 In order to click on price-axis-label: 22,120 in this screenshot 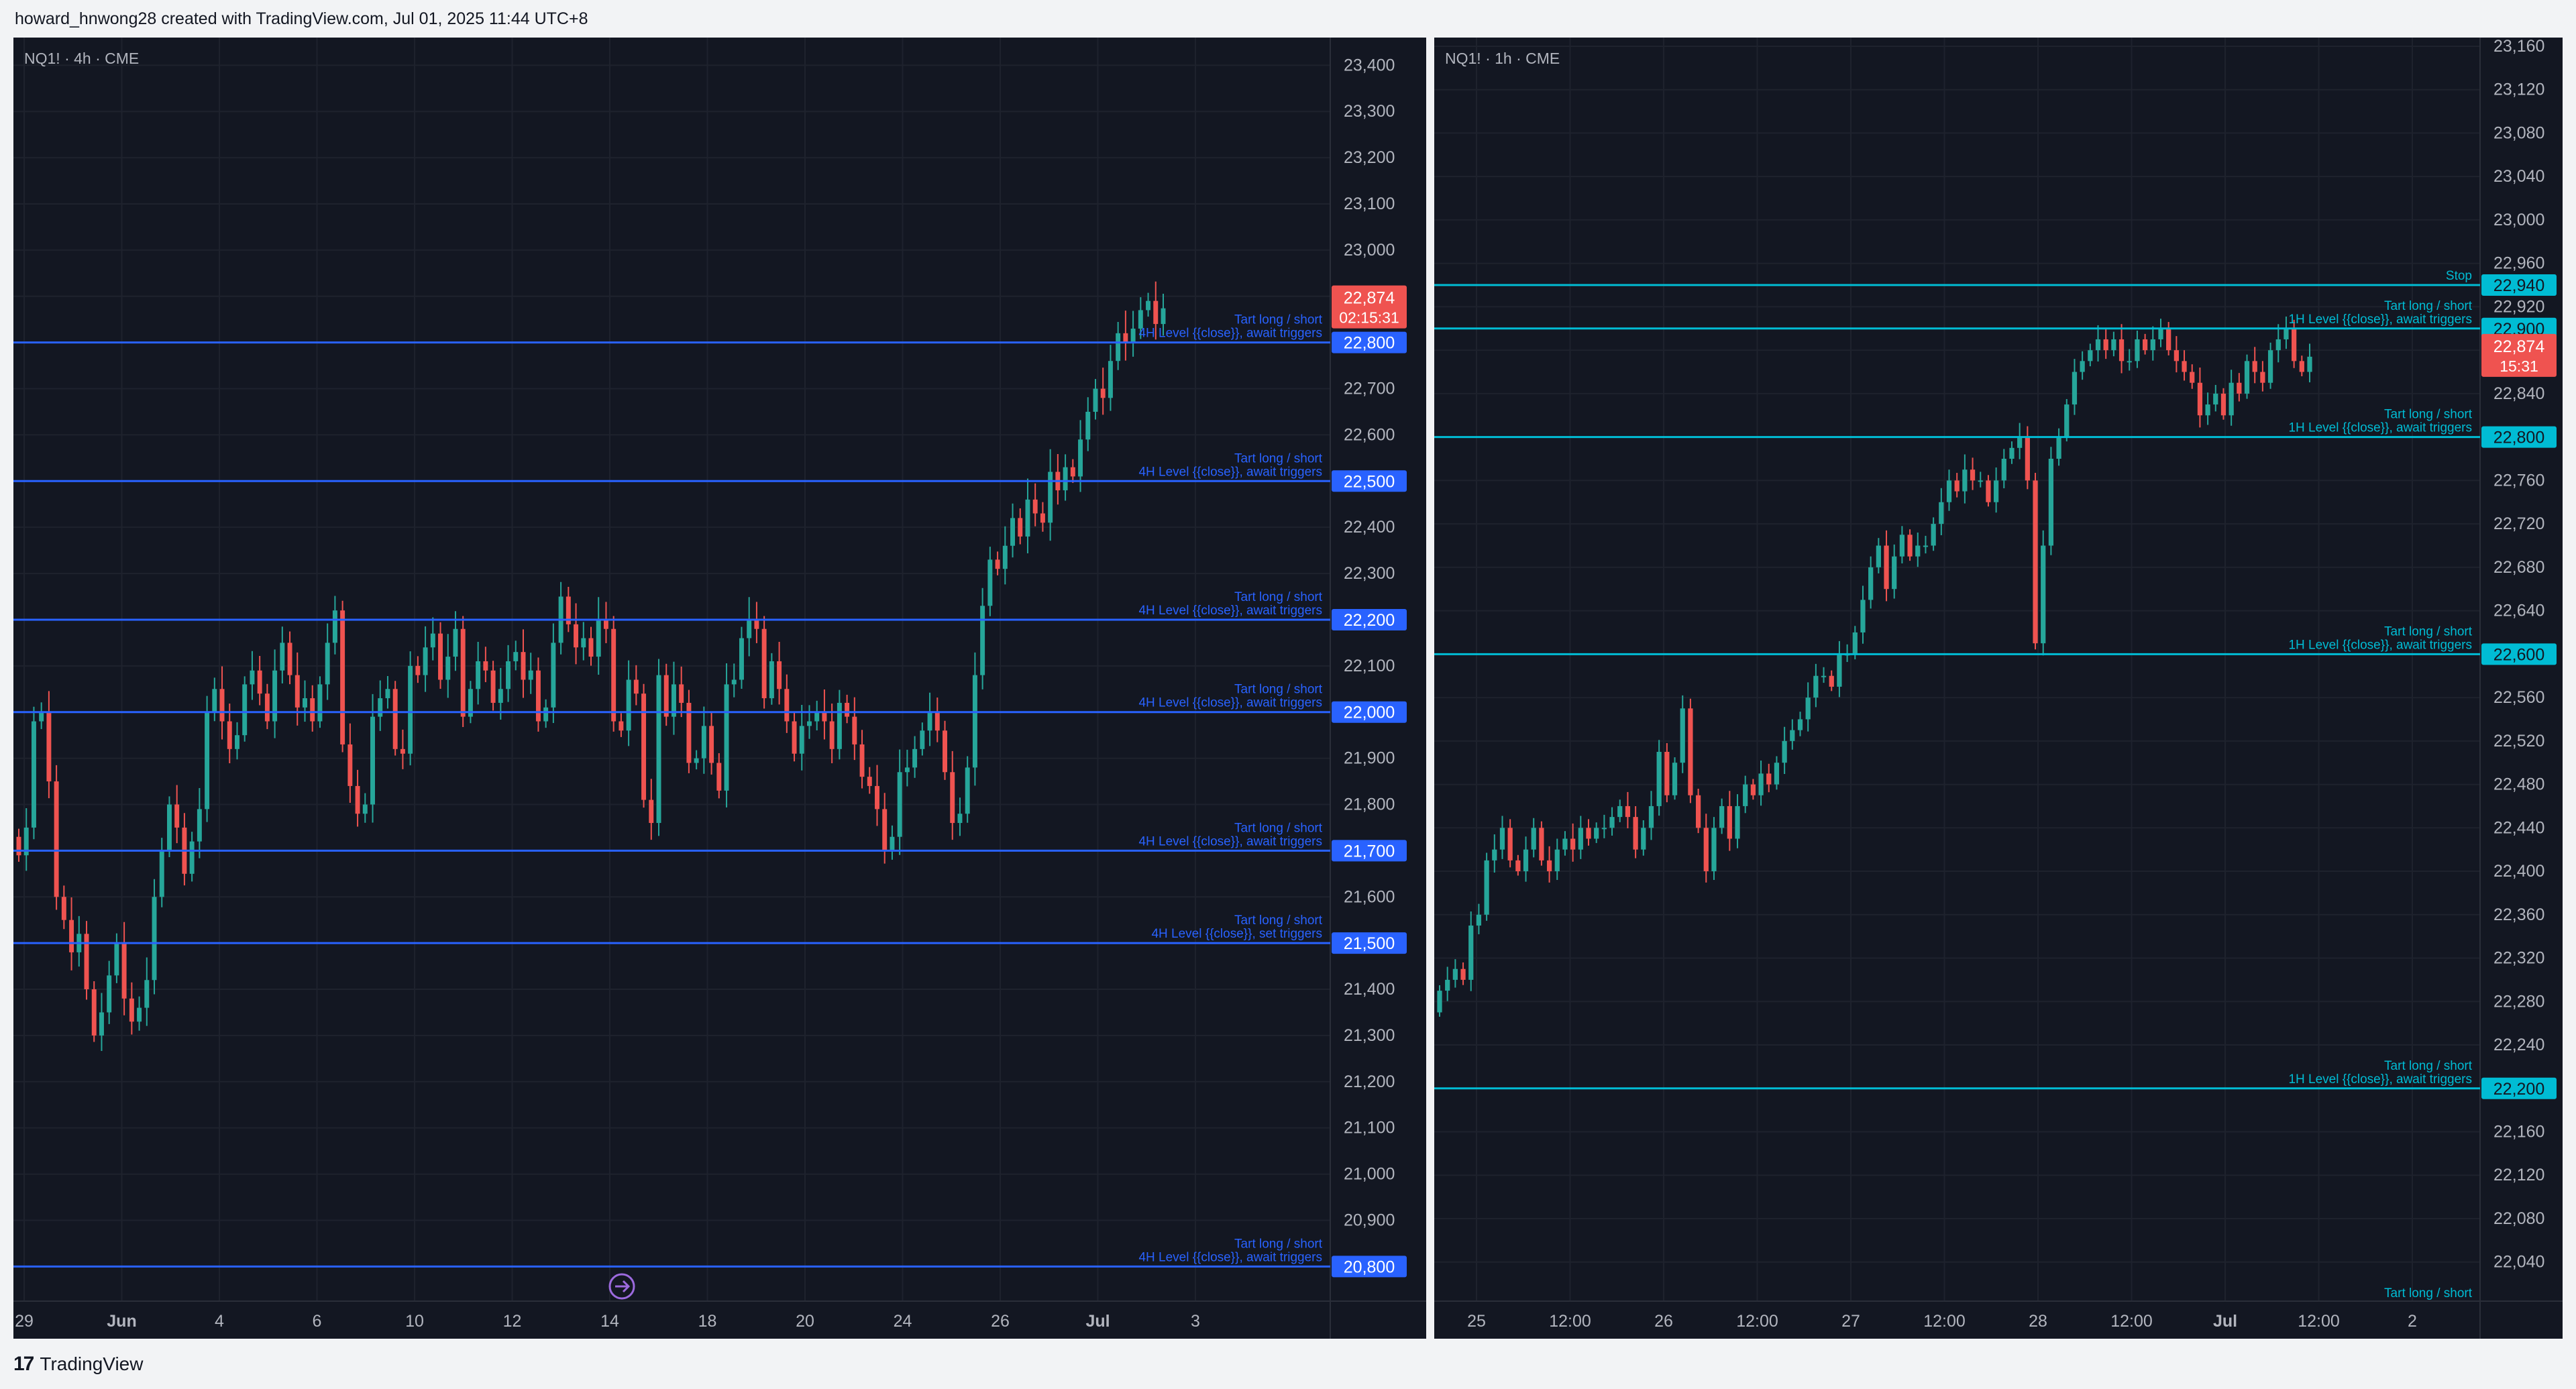, I will do `click(2518, 1175)`.